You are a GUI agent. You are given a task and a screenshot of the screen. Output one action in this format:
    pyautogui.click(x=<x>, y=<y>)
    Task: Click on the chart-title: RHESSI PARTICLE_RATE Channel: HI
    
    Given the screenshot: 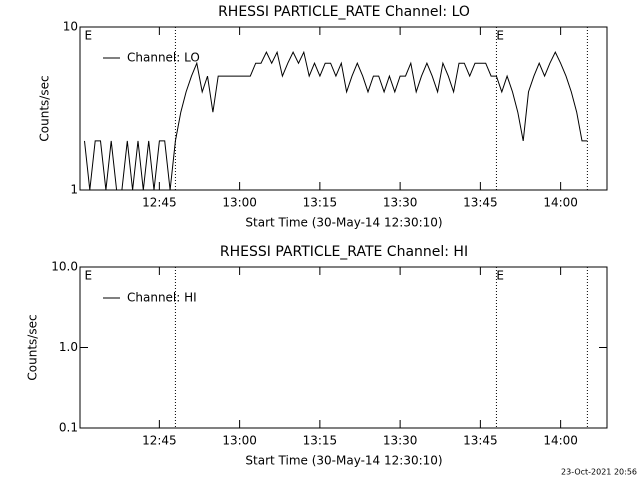 What is the action you would take?
    pyautogui.click(x=344, y=252)
    